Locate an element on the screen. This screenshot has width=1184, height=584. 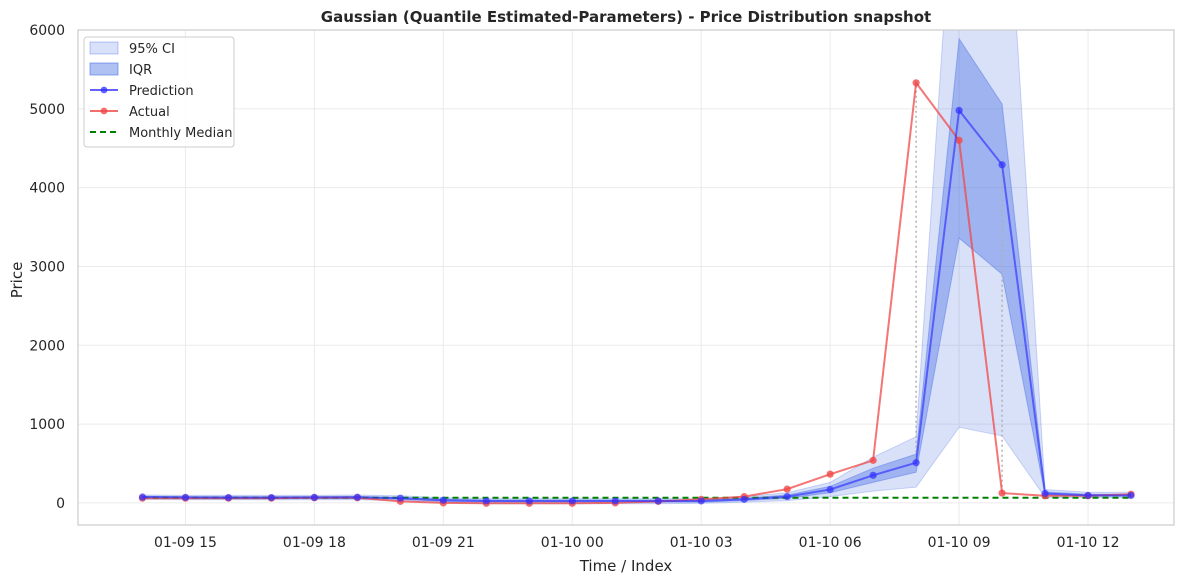
y-tick-label: 0 is located at coordinates (60, 504).